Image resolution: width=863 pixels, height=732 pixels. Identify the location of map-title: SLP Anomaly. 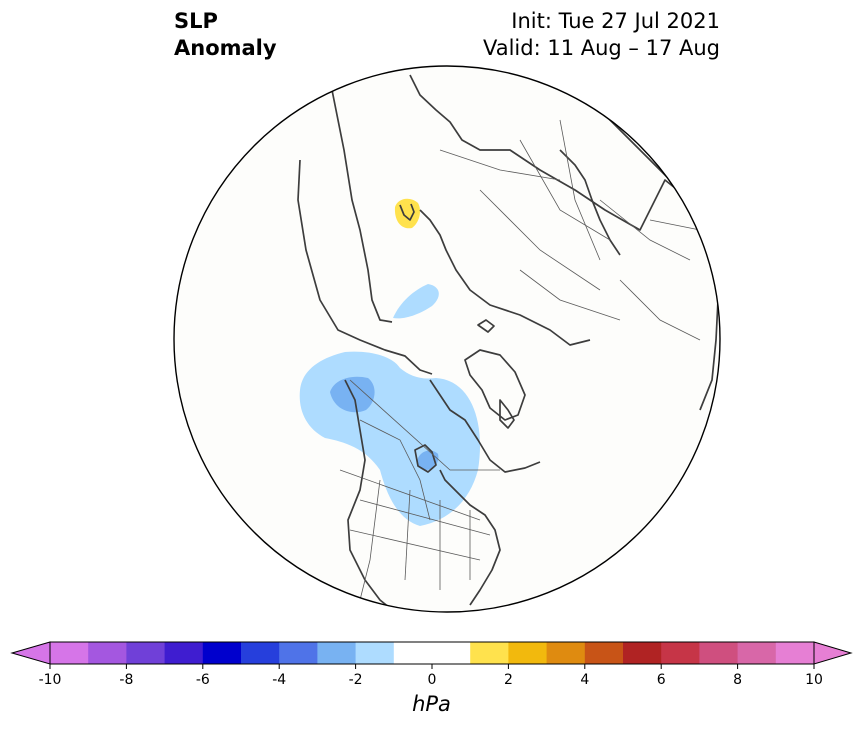
(225, 35).